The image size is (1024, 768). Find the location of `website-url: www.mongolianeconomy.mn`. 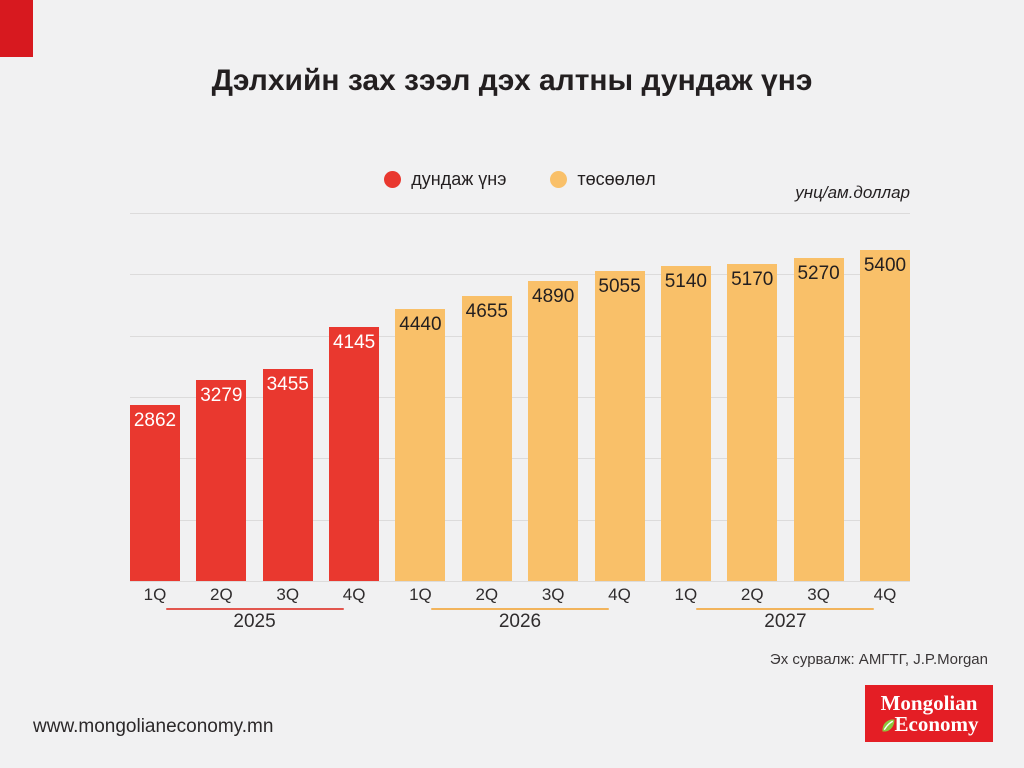

website-url: www.mongolianeconomy.mn is located at coordinates (153, 726).